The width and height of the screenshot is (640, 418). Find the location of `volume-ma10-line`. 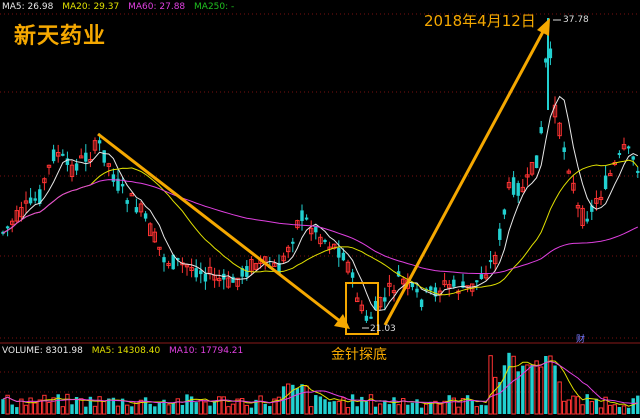

volume-ma10-line is located at coordinates (320, 383).